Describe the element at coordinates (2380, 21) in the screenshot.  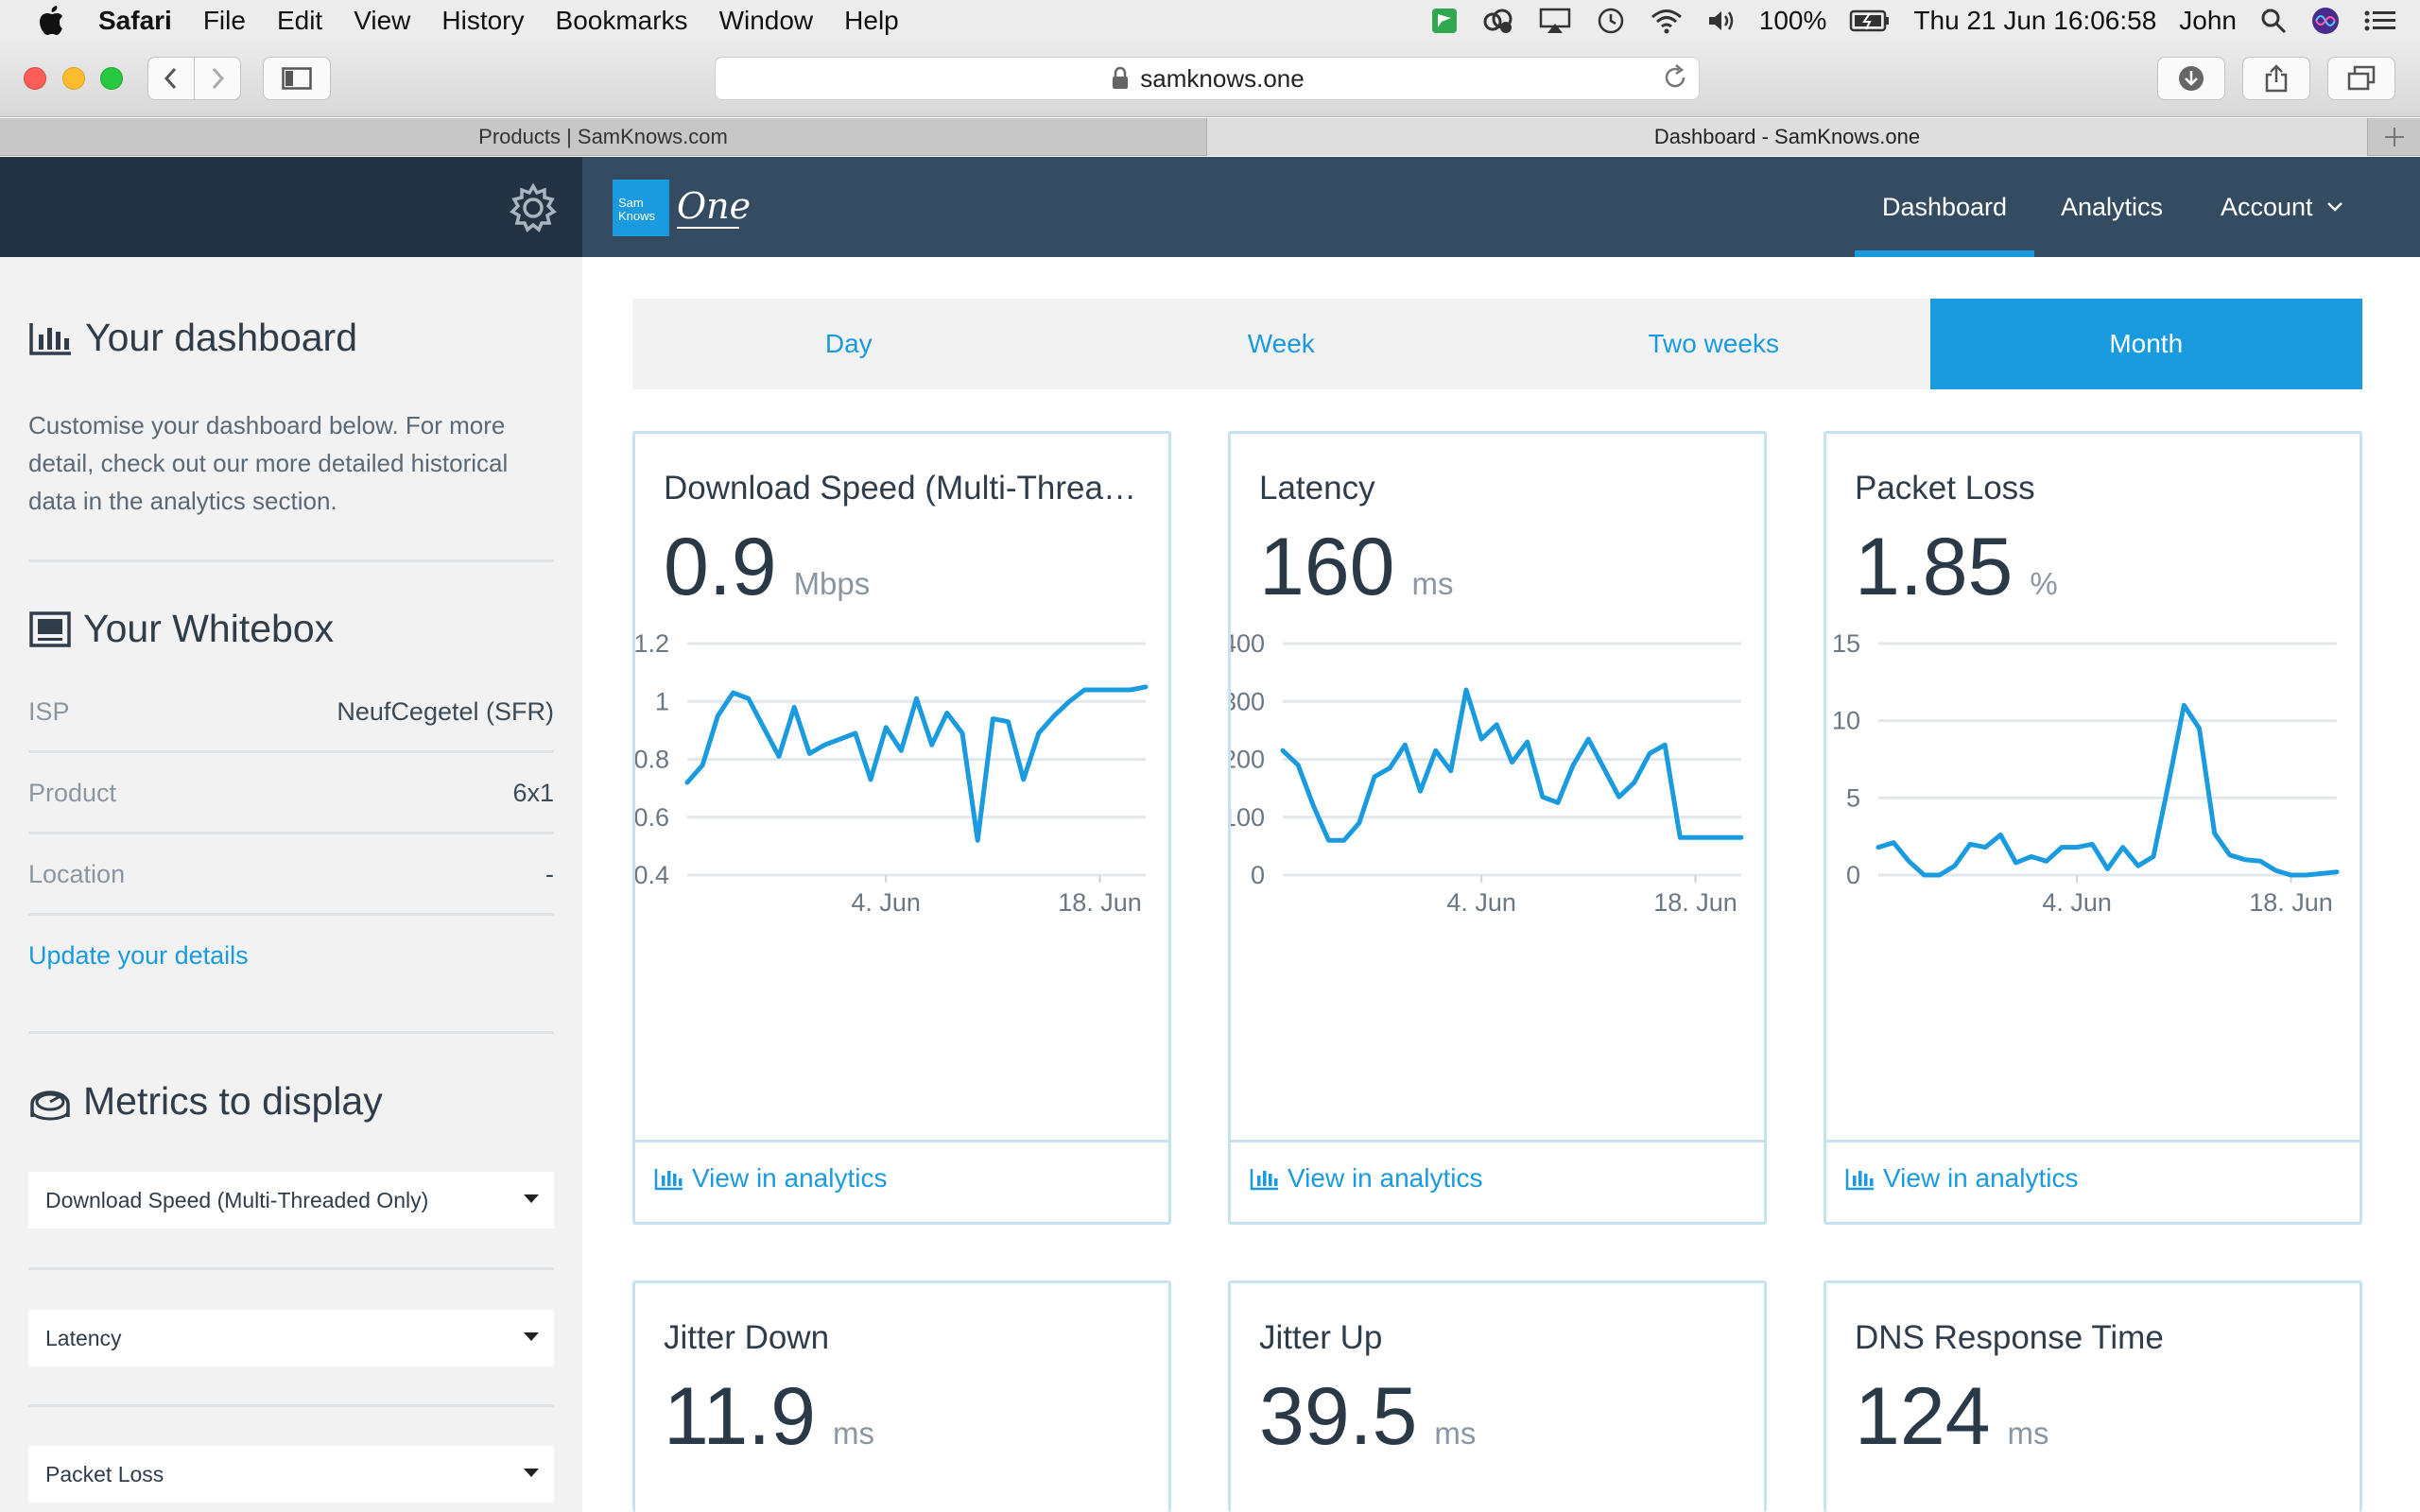
I see `notification-center-icon` at that location.